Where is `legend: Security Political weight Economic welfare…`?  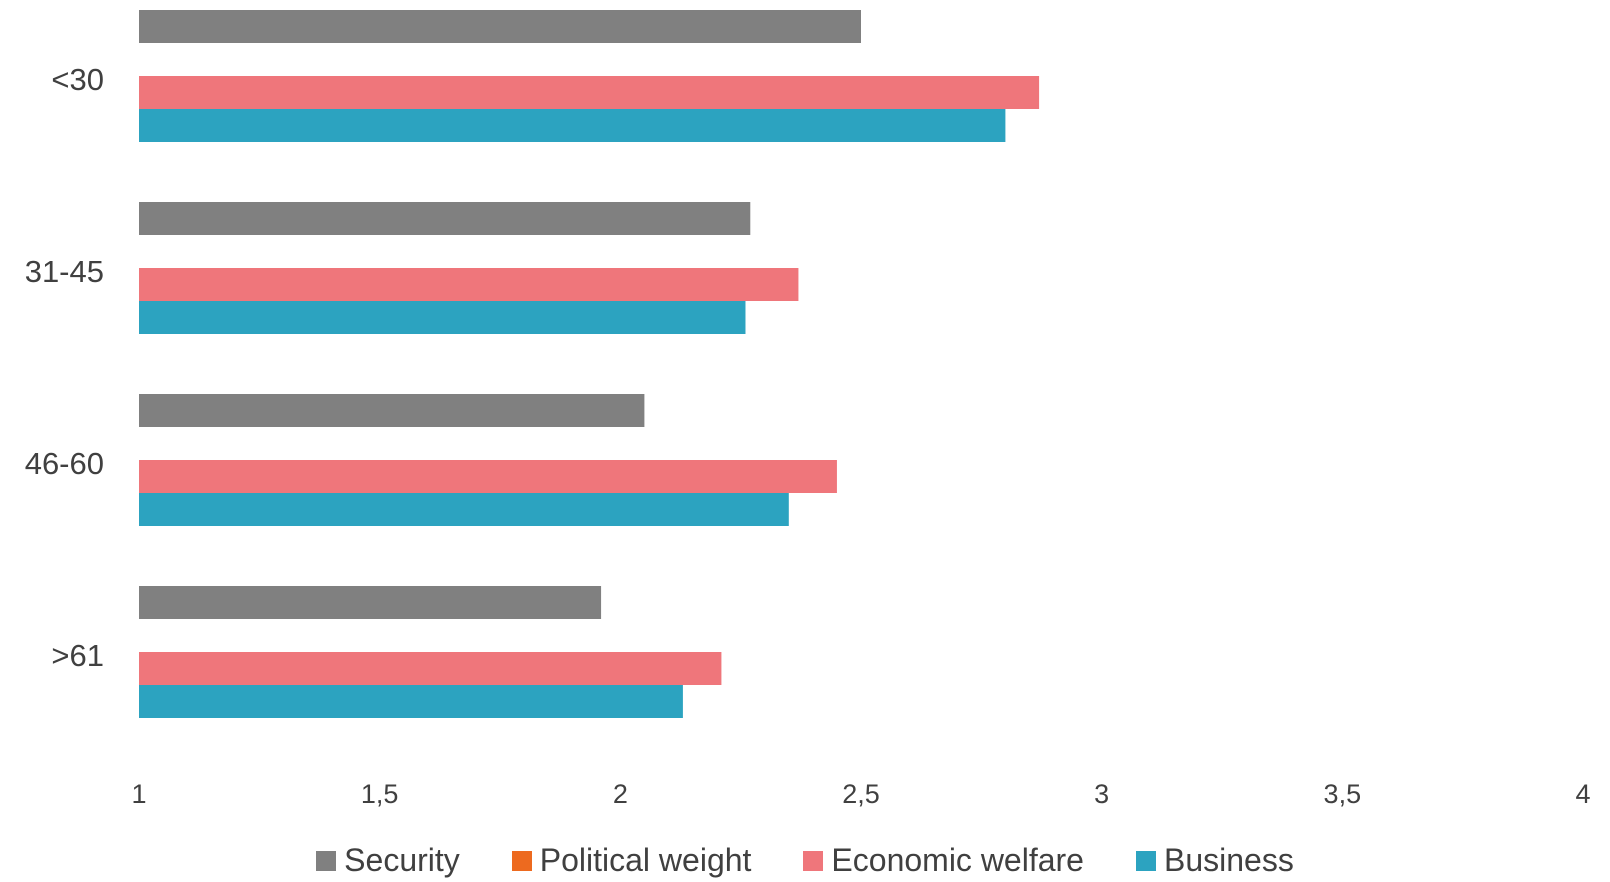 legend: Security Political weight Economic welfare… is located at coordinates (805, 860).